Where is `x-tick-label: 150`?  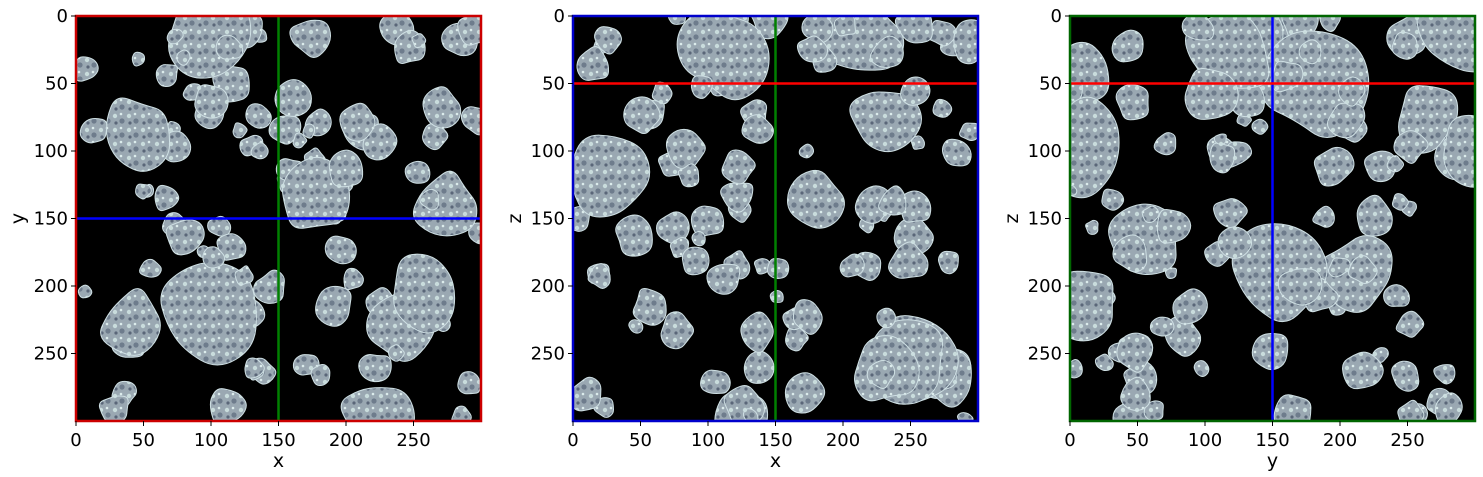 x-tick-label: 150 is located at coordinates (775, 440).